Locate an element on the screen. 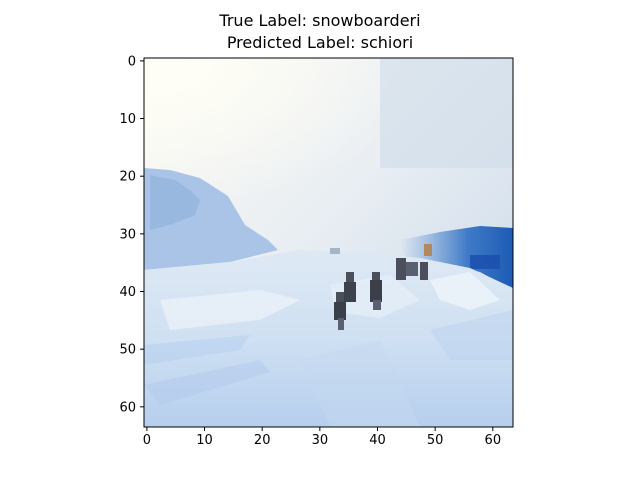  y-tick-label: 30 is located at coordinates (127, 234).